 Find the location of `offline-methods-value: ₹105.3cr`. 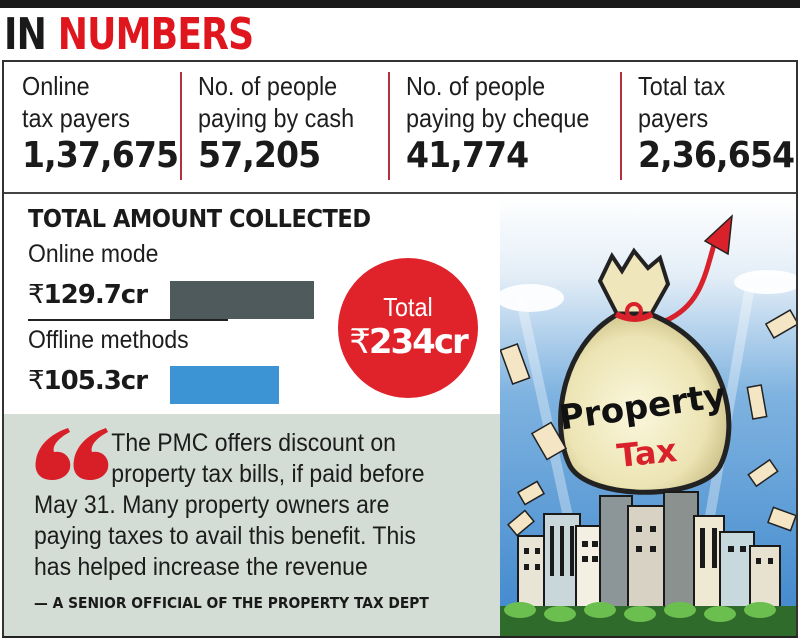

offline-methods-value: ₹105.3cr is located at coordinates (88, 381).